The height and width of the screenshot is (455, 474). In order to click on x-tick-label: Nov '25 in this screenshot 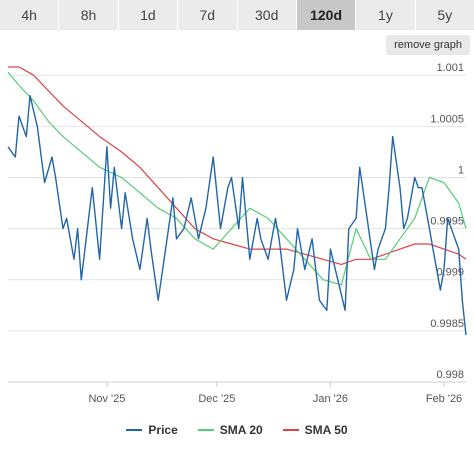, I will do `click(106, 399)`.